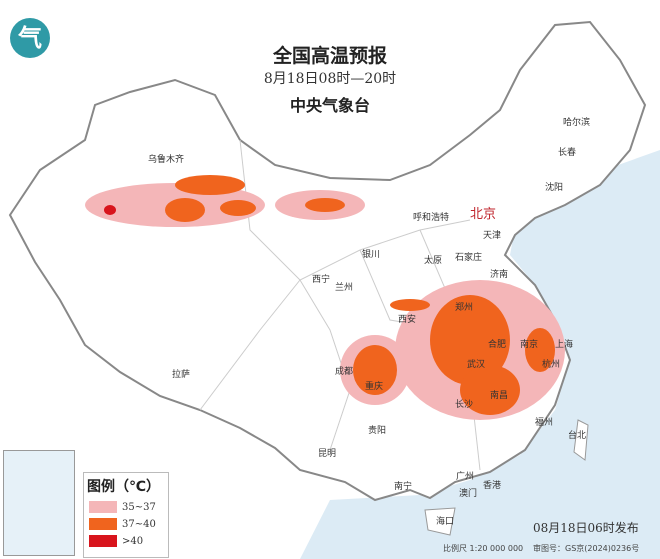  Describe the element at coordinates (464, 405) in the screenshot. I see `city-label: 长沙` at that location.